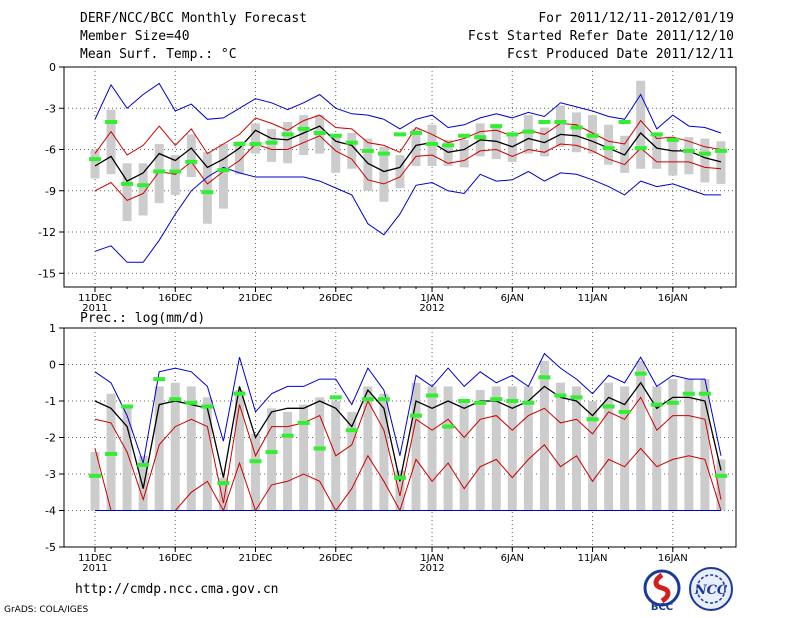  What do you see at coordinates (512, 298) in the screenshot?
I see `temperature-xtick-label: 6JAN` at bounding box center [512, 298].